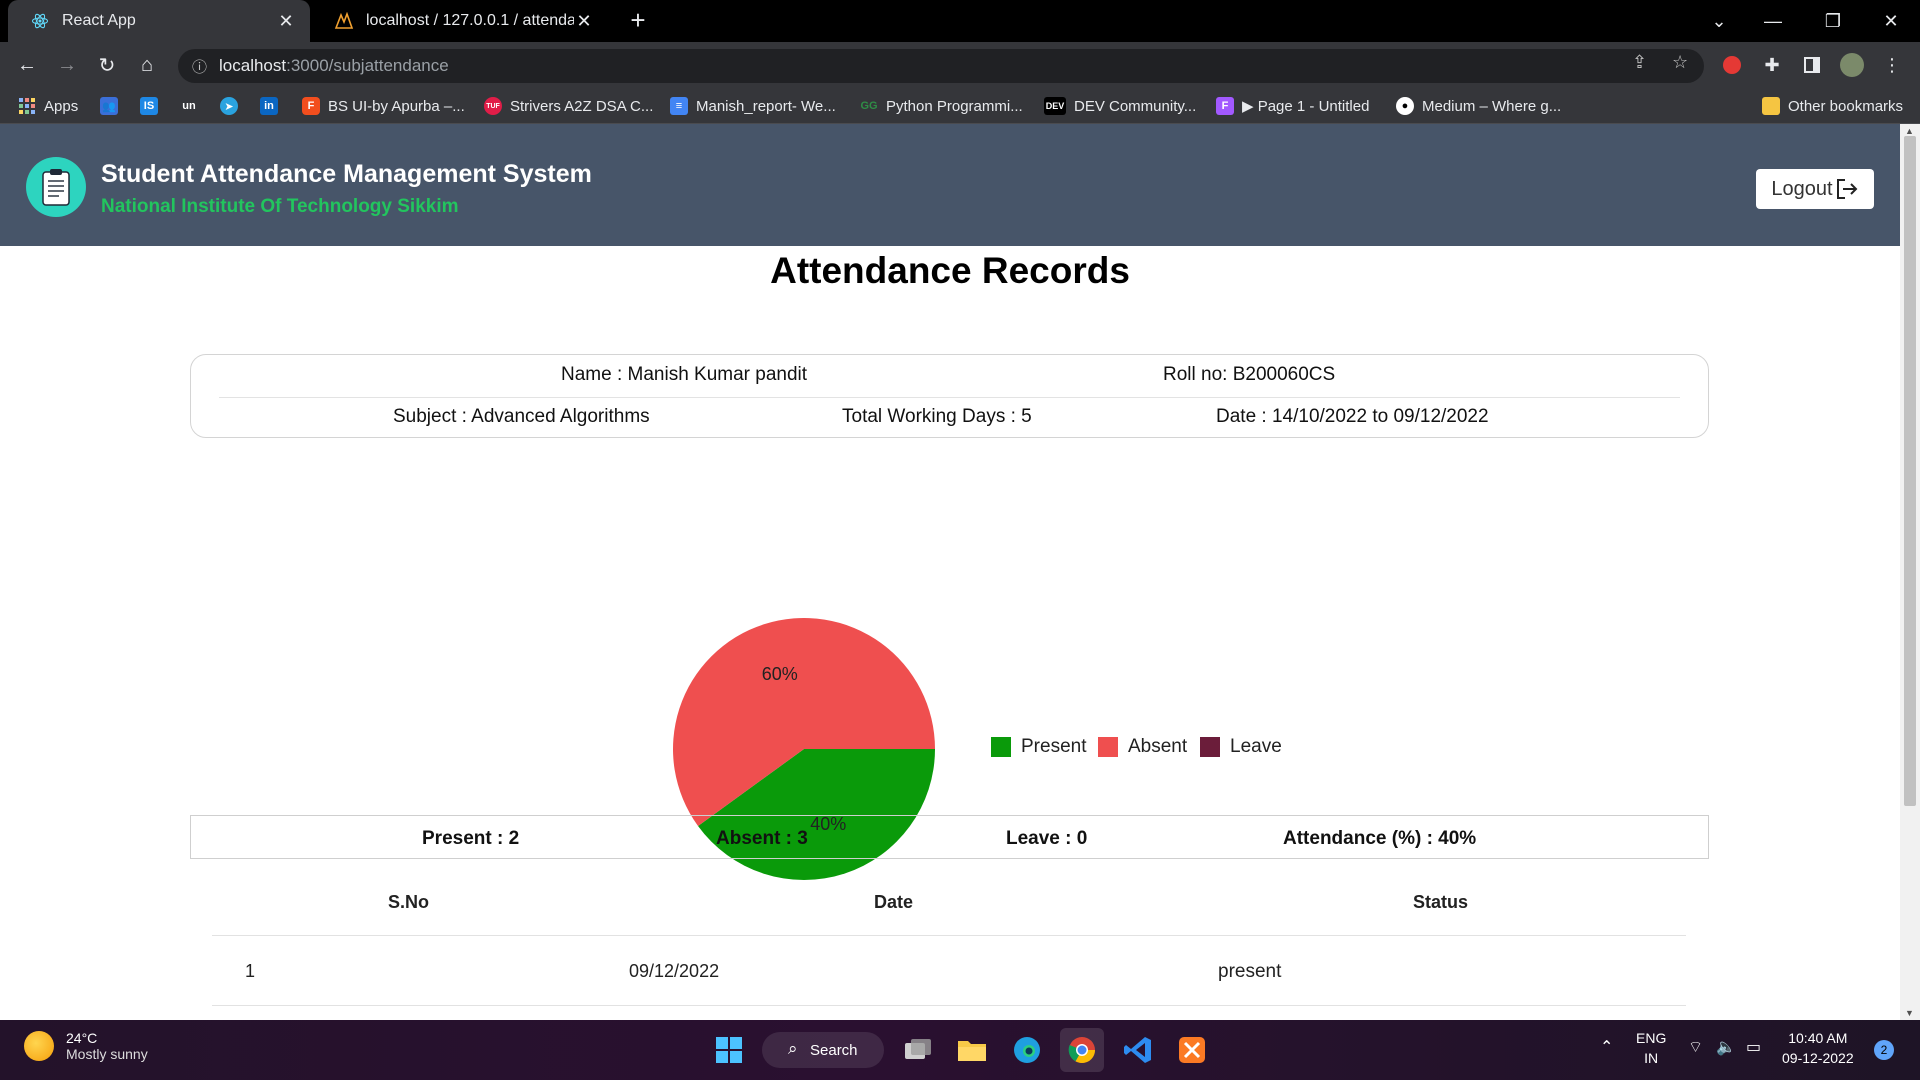 This screenshot has height=1080, width=1920. What do you see at coordinates (269, 106) in the screenshot?
I see `linkedin-icon: in` at bounding box center [269, 106].